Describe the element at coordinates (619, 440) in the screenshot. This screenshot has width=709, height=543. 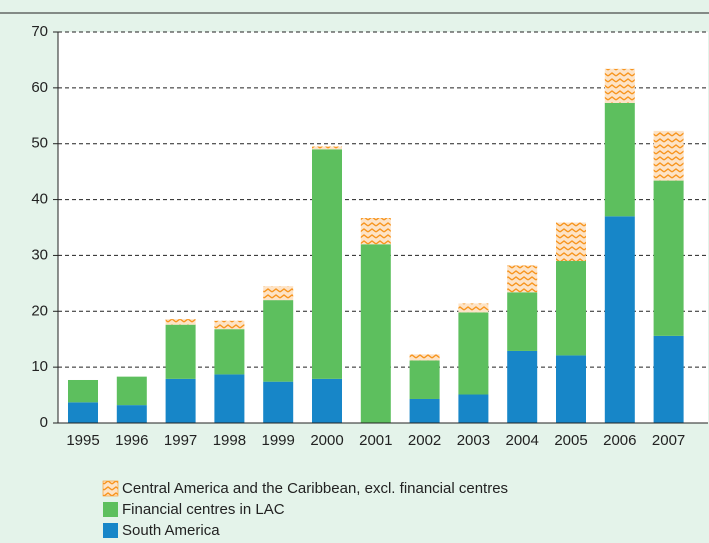
I see `x-tick-label: 2006` at that location.